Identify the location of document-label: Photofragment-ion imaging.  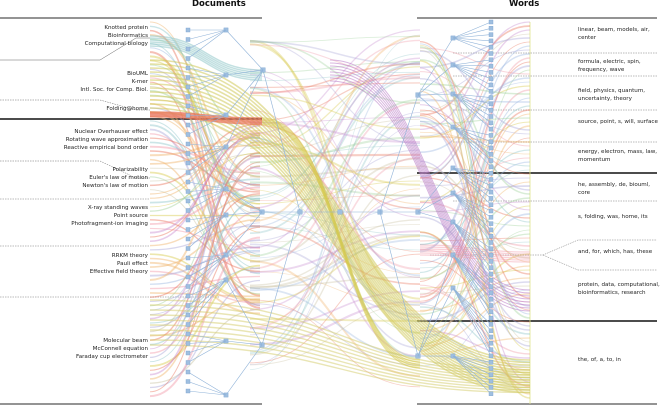
(74, 224).